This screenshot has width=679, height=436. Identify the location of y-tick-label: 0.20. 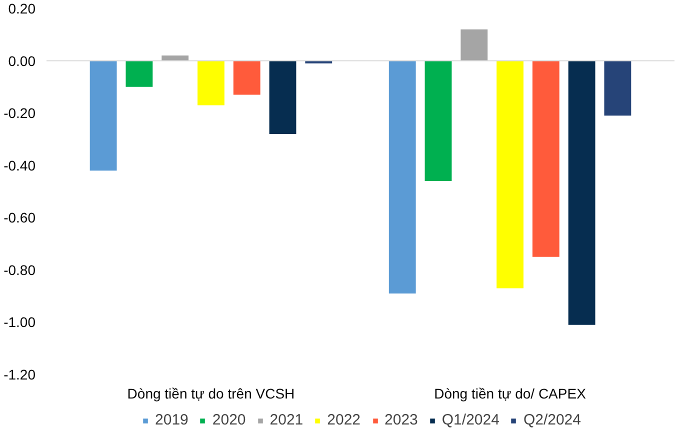
(22, 8).